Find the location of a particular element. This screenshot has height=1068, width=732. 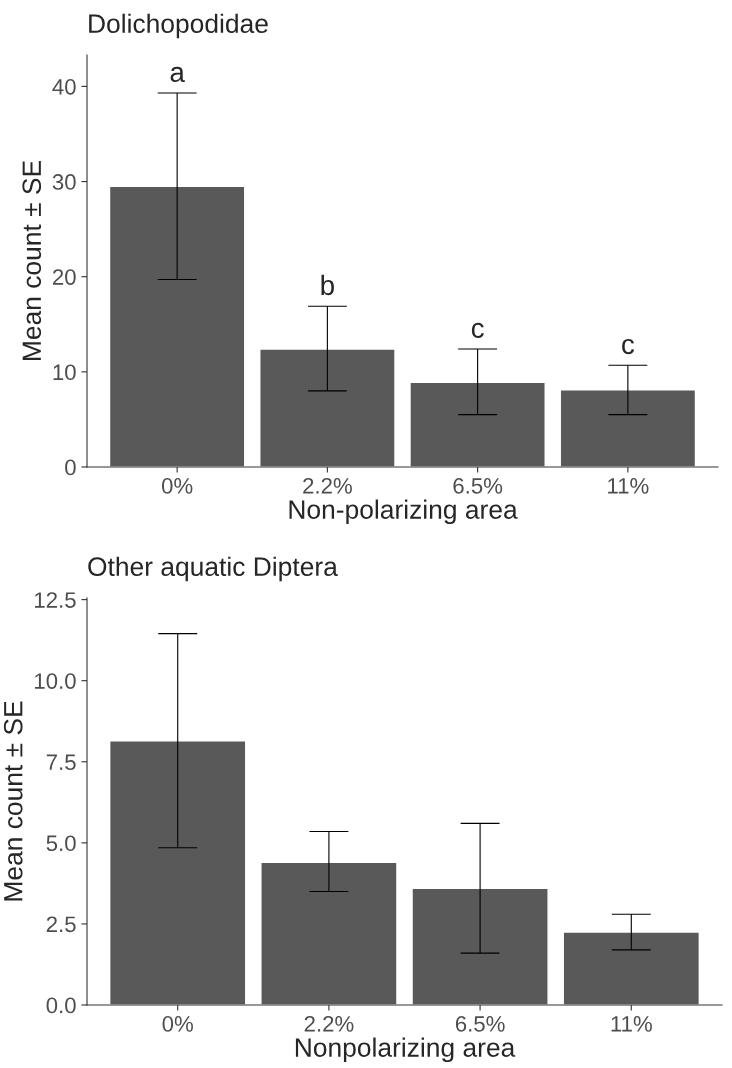

annotation: a is located at coordinates (177, 74).